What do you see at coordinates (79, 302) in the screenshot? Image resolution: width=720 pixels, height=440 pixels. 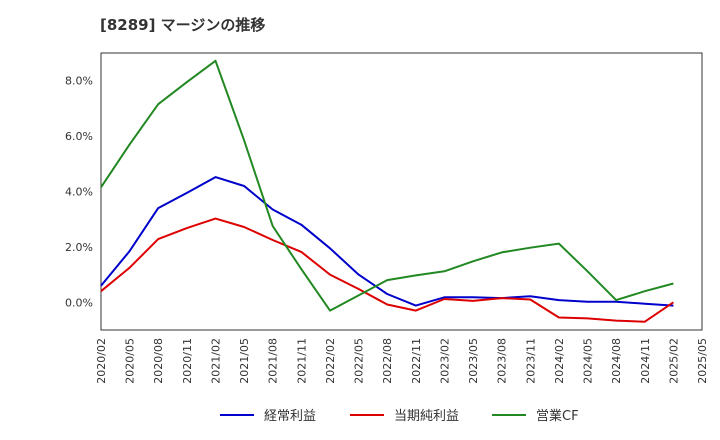 I see `y-tick-label: 0.0%` at bounding box center [79, 302].